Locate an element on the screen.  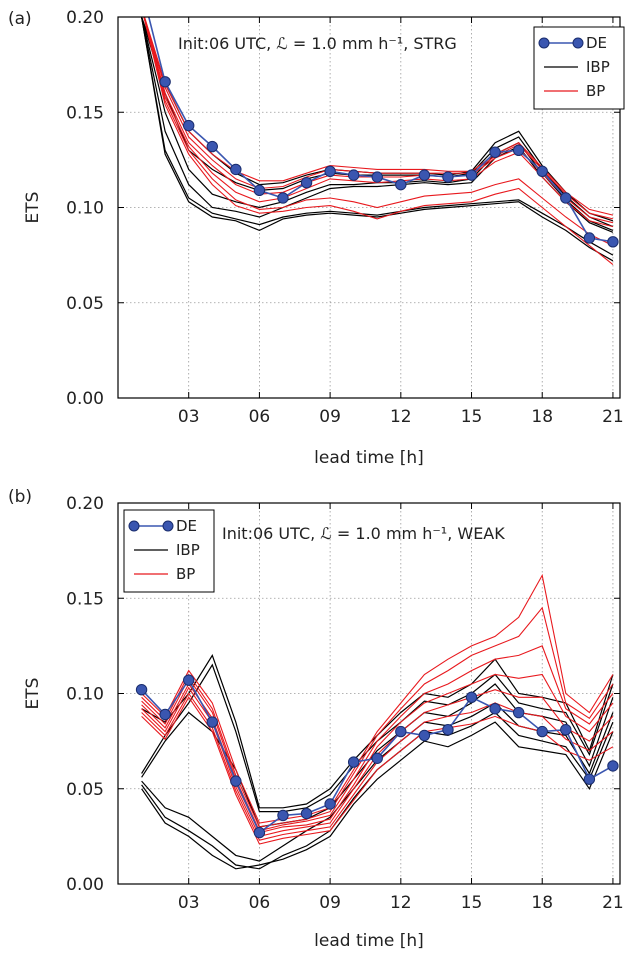
chart-annotation: Init:06 UTC, ℒ = 1.0 mm h⁻¹, STRG is located at coordinates (317, 43).